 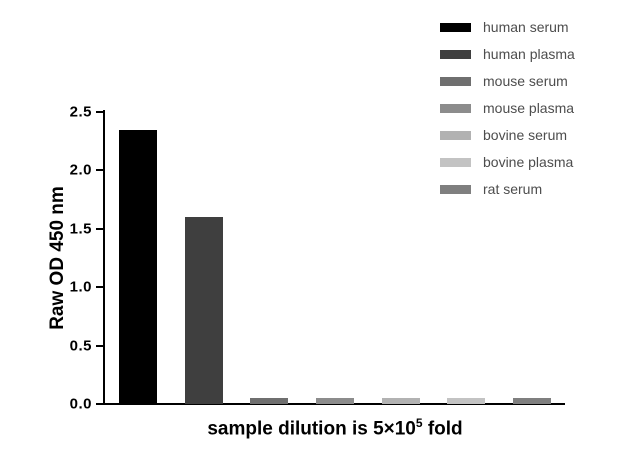 I want to click on bar-human-serum, so click(x=137, y=266).